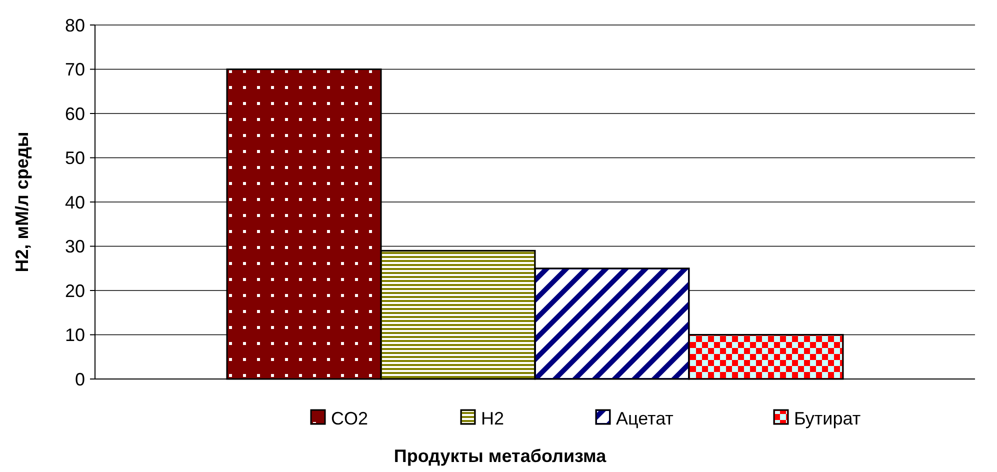  I want to click on y-tick-label: 60, so click(74, 114).